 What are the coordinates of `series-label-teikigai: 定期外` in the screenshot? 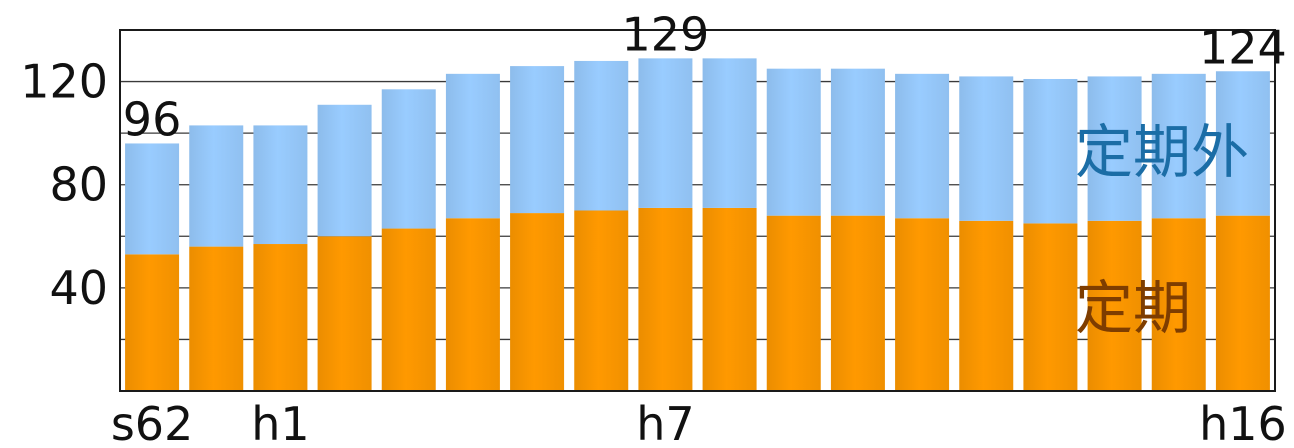 It's located at (1162, 152).